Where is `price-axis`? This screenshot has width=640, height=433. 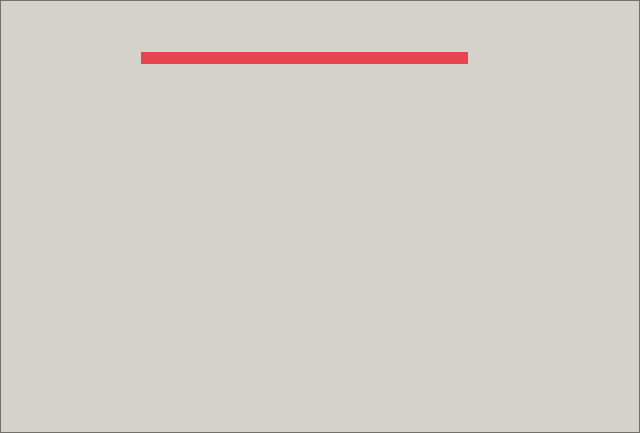 price-axis is located at coordinates (623, 216).